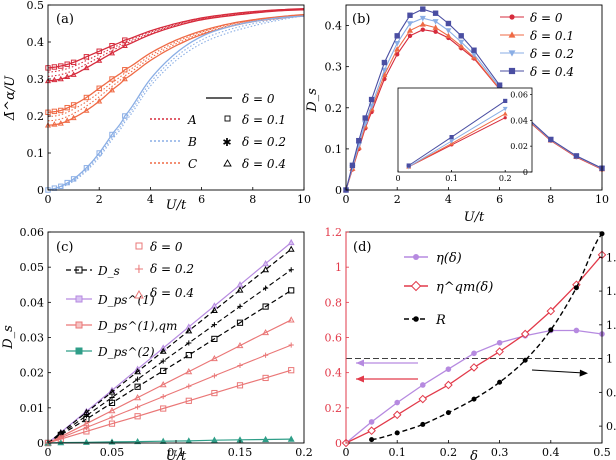 The height and width of the screenshot is (460, 616). I want to click on inset-marks, so click(457, 134).